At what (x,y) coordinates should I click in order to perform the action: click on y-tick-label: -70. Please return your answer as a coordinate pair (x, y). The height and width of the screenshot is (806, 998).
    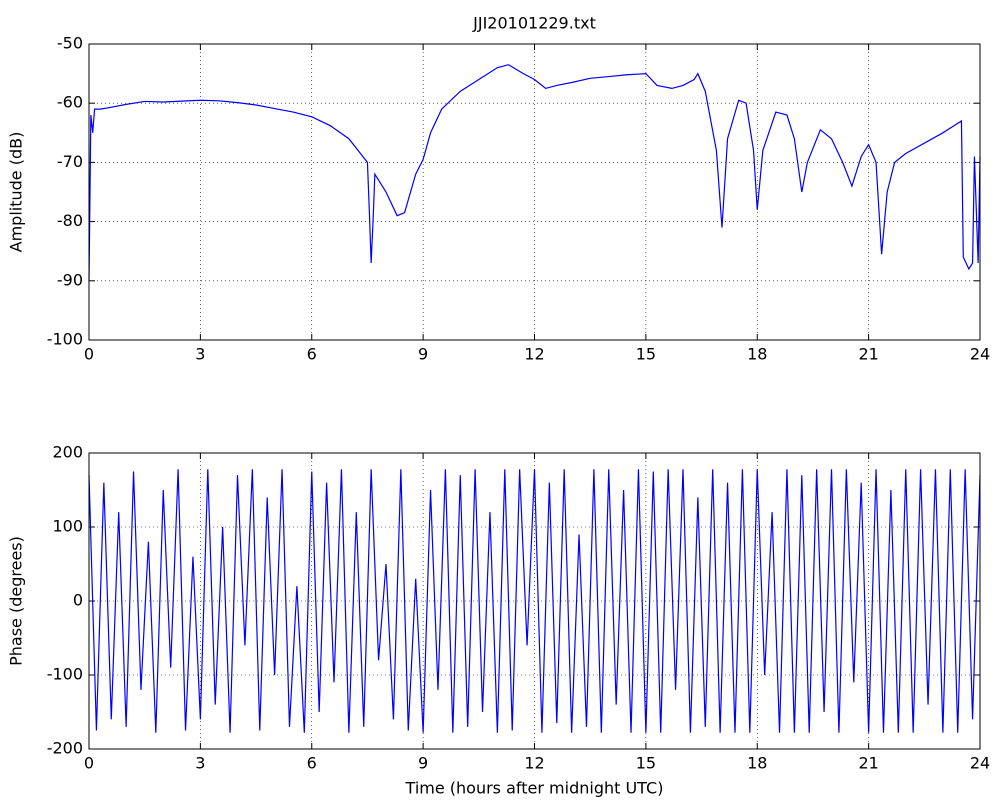
    Looking at the image, I should click on (70, 161).